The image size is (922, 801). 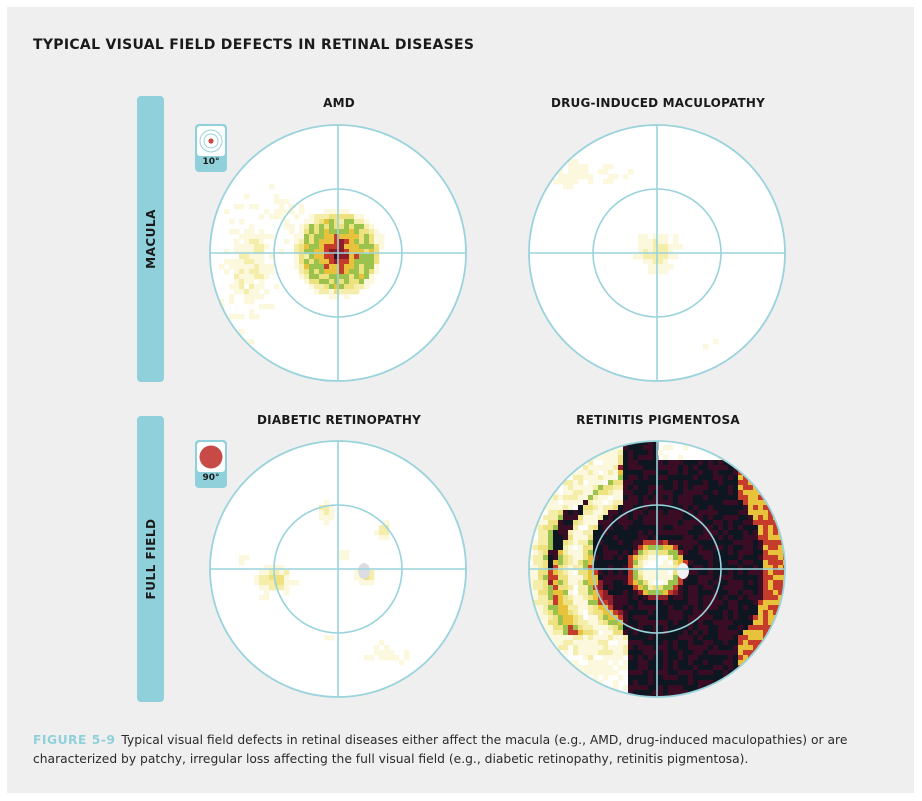 What do you see at coordinates (658, 103) in the screenshot?
I see `panel-title-drug-induced: DRUG-INDUCED MACULOPATHY` at bounding box center [658, 103].